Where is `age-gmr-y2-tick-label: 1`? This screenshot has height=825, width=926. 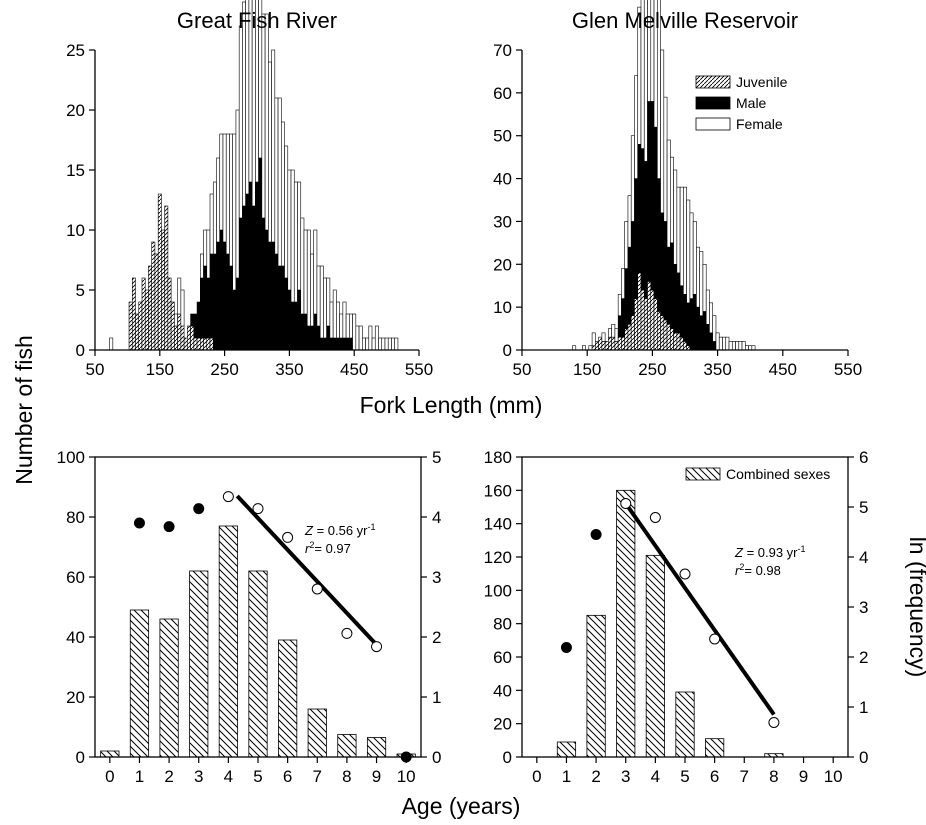 age-gmr-y2-tick-label: 1 is located at coordinates (863, 707).